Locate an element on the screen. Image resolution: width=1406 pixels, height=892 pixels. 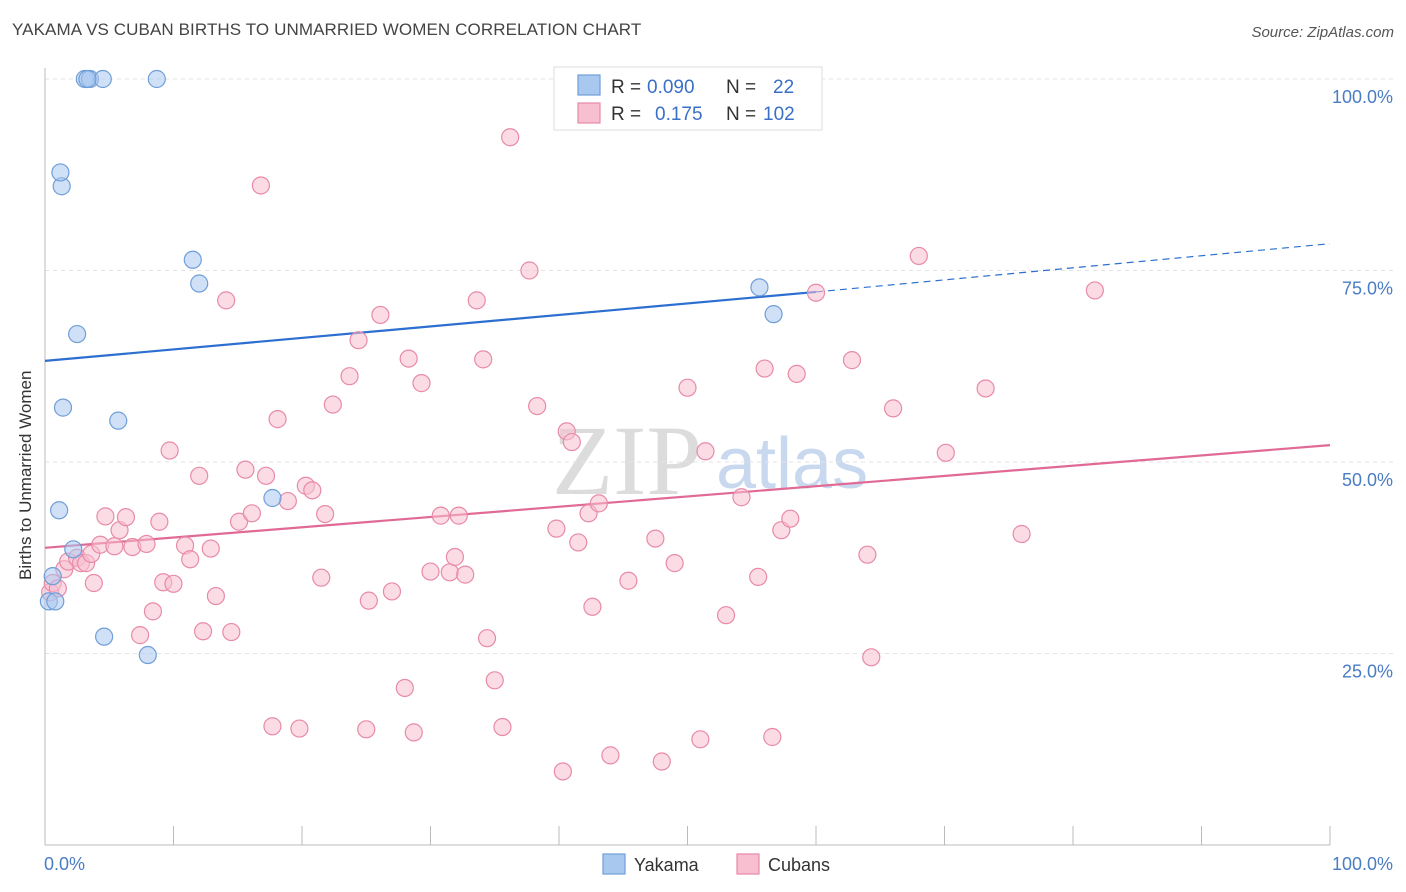
x-tick-label-max: 100.0% is located at coordinates (1362, 864).